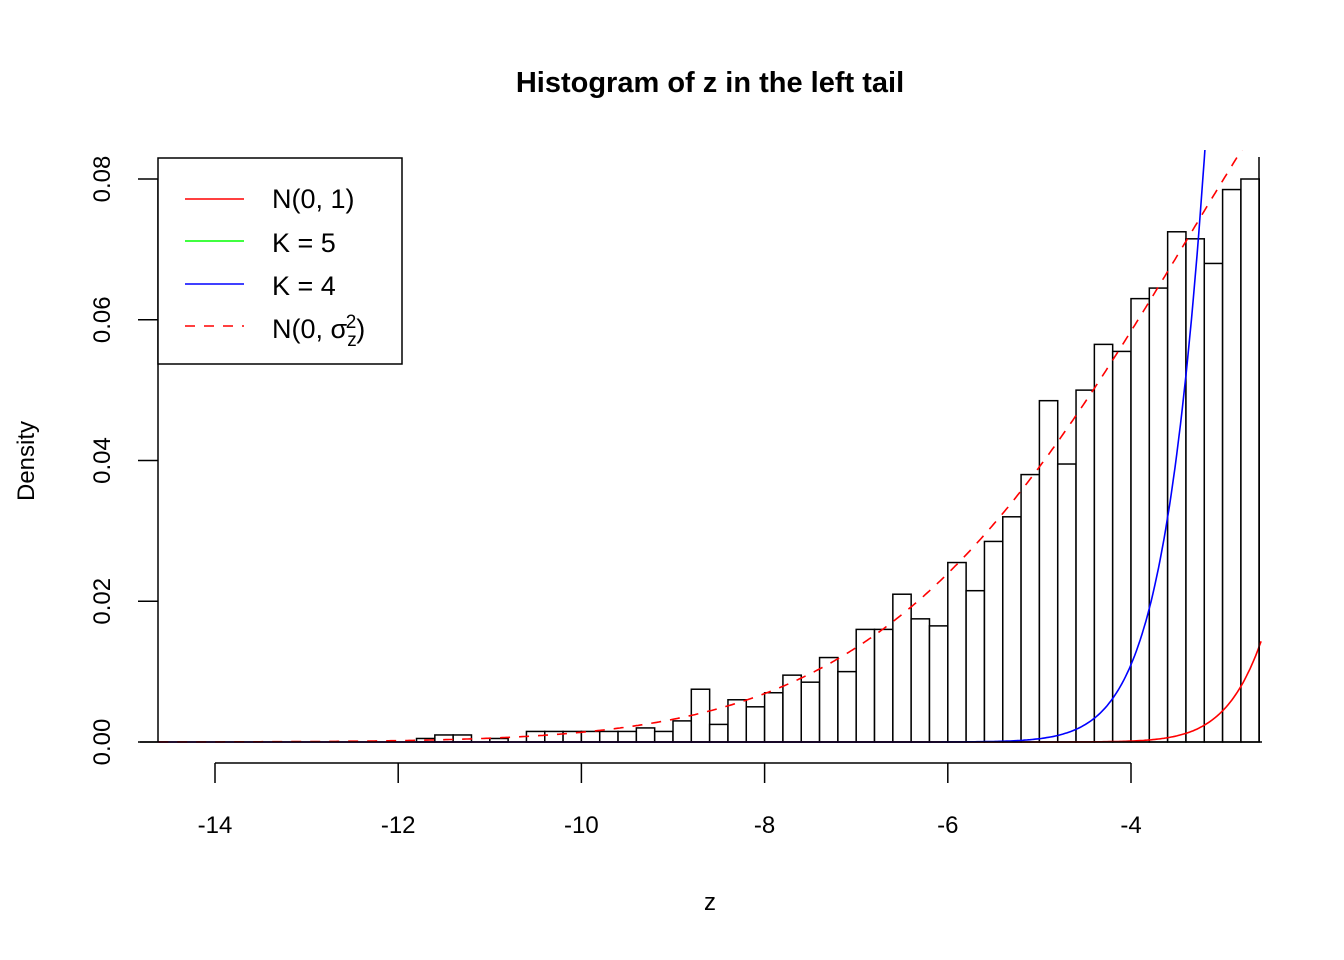 The image size is (1344, 960). I want to click on legend-label-normal: N(0, 1), so click(313, 199).